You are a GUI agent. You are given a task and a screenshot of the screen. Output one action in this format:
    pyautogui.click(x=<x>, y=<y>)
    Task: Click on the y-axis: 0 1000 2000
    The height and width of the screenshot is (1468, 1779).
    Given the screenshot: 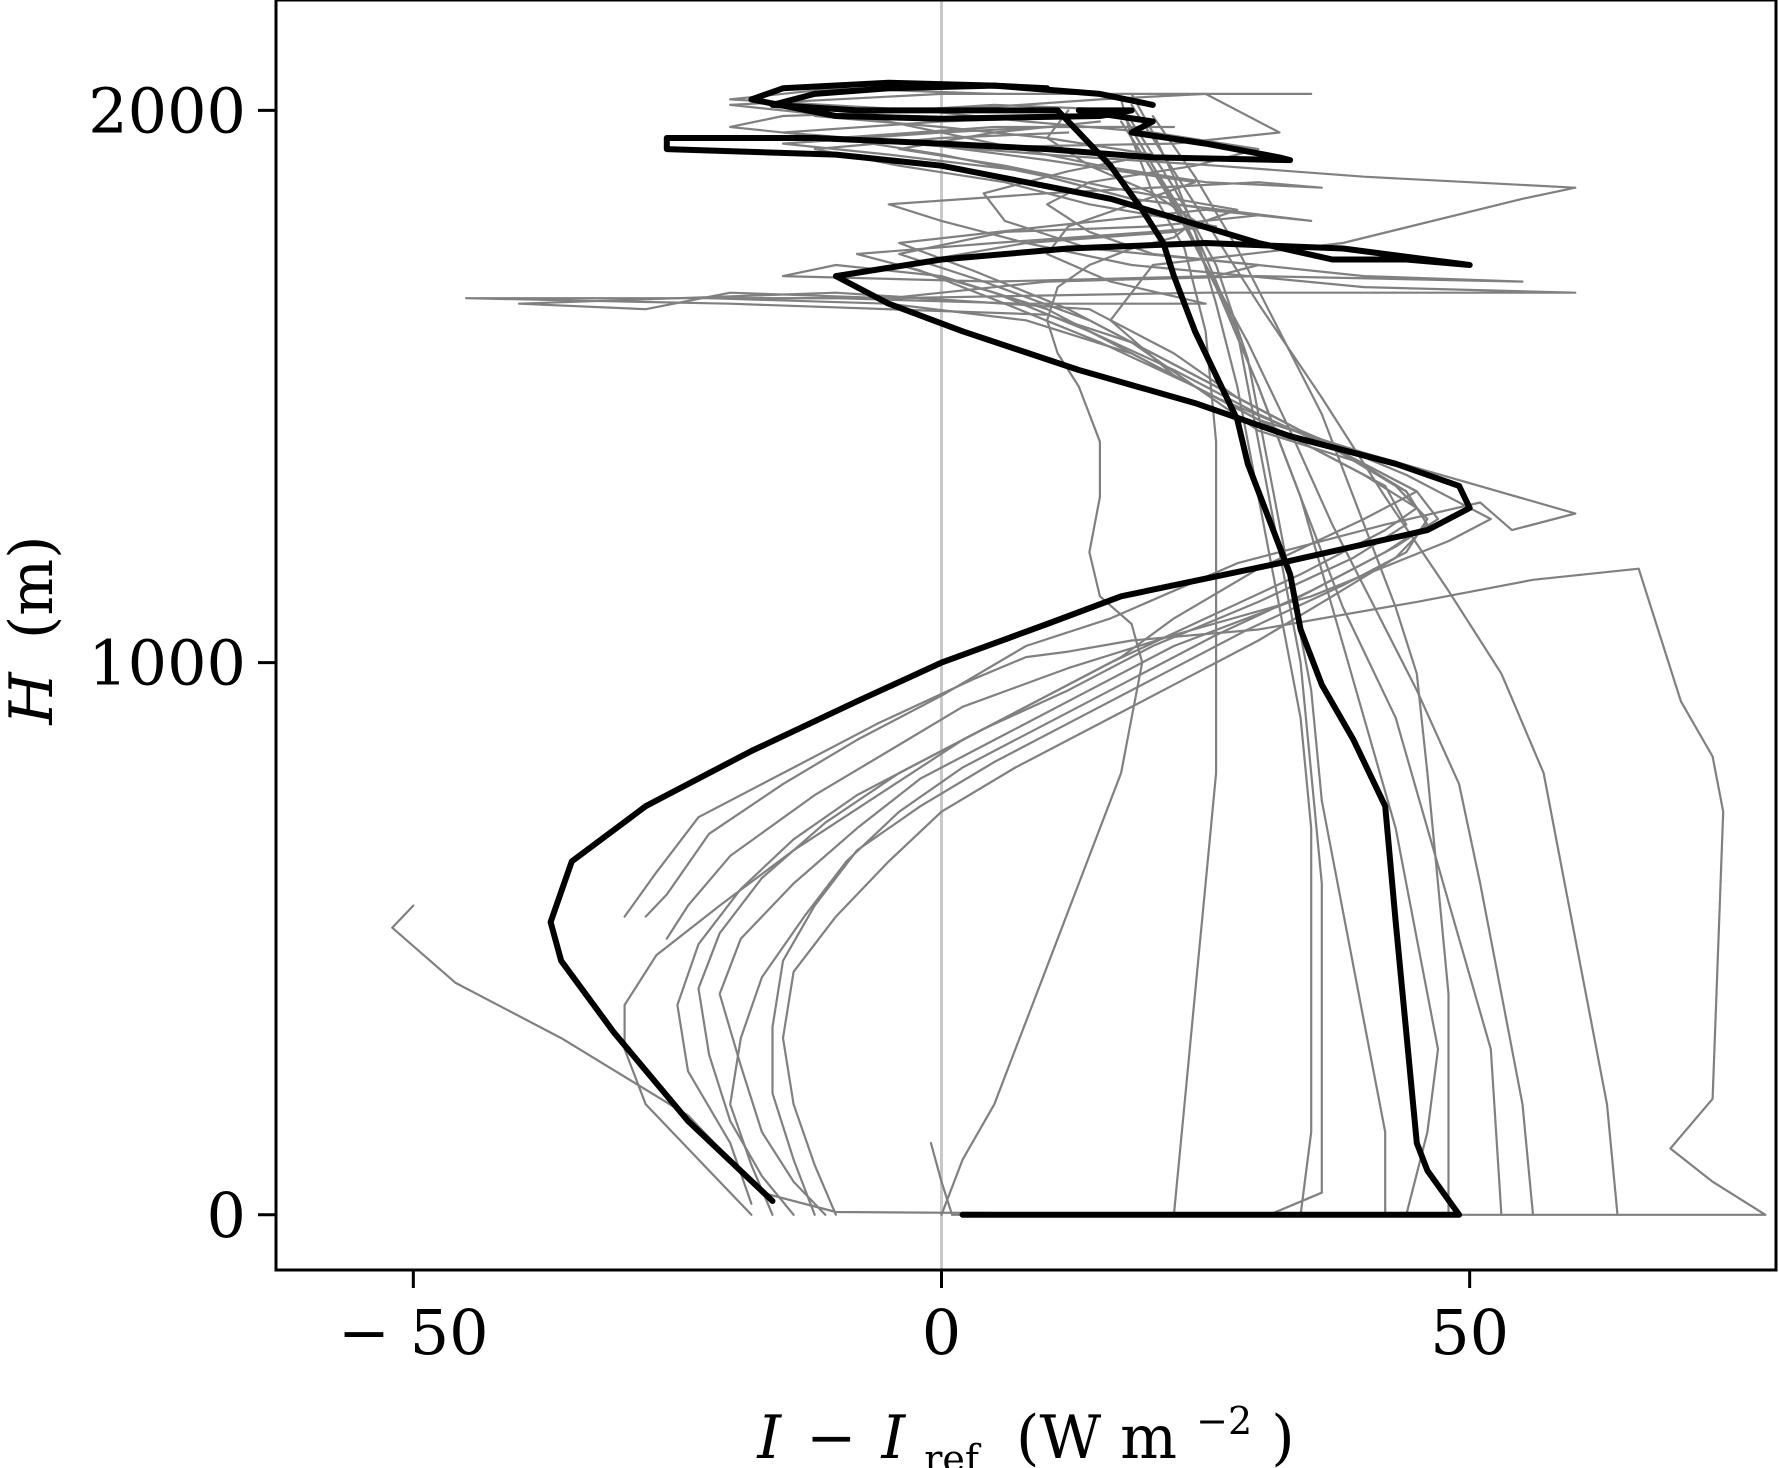 What is the action you would take?
    pyautogui.click(x=182, y=663)
    